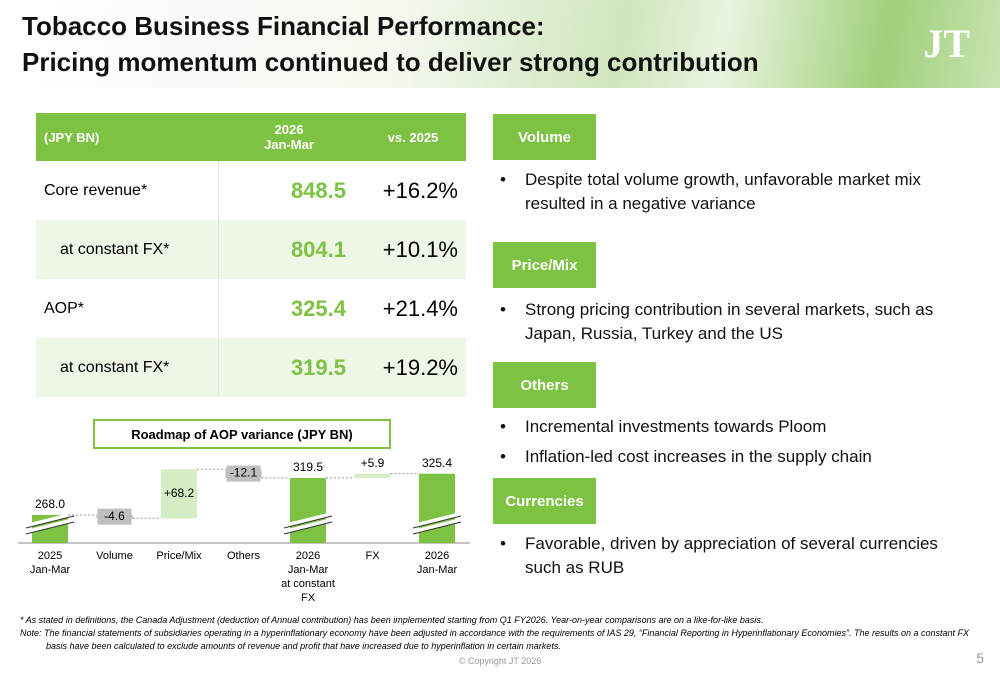 The width and height of the screenshot is (1000, 685). I want to click on header-cell: (JPY BN), so click(72, 137).